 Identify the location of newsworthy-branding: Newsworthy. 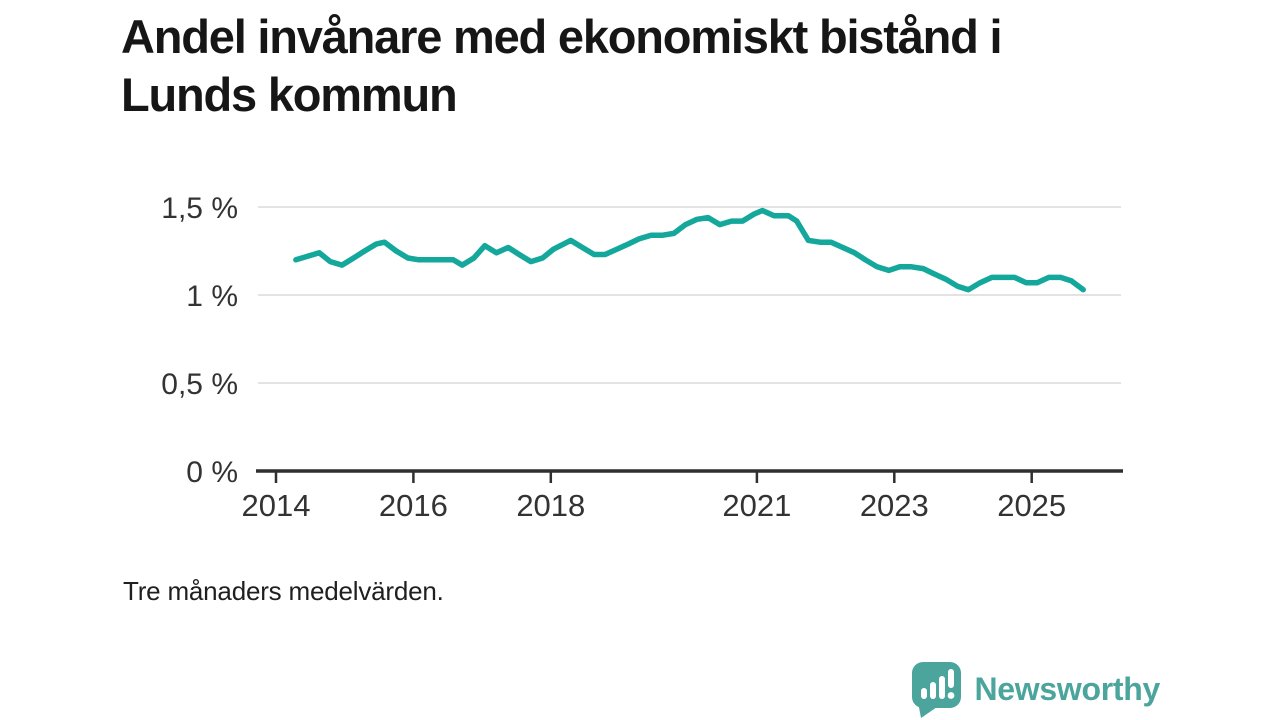
(1035, 689).